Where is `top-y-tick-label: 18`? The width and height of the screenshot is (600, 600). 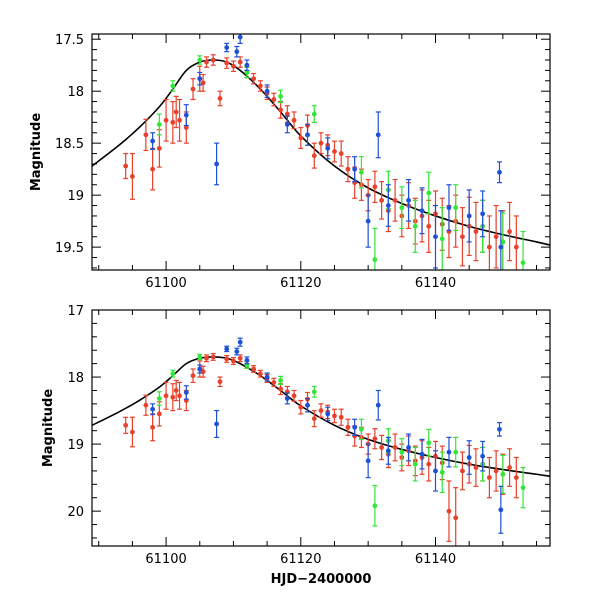
top-y-tick-label: 18 is located at coordinates (75, 92).